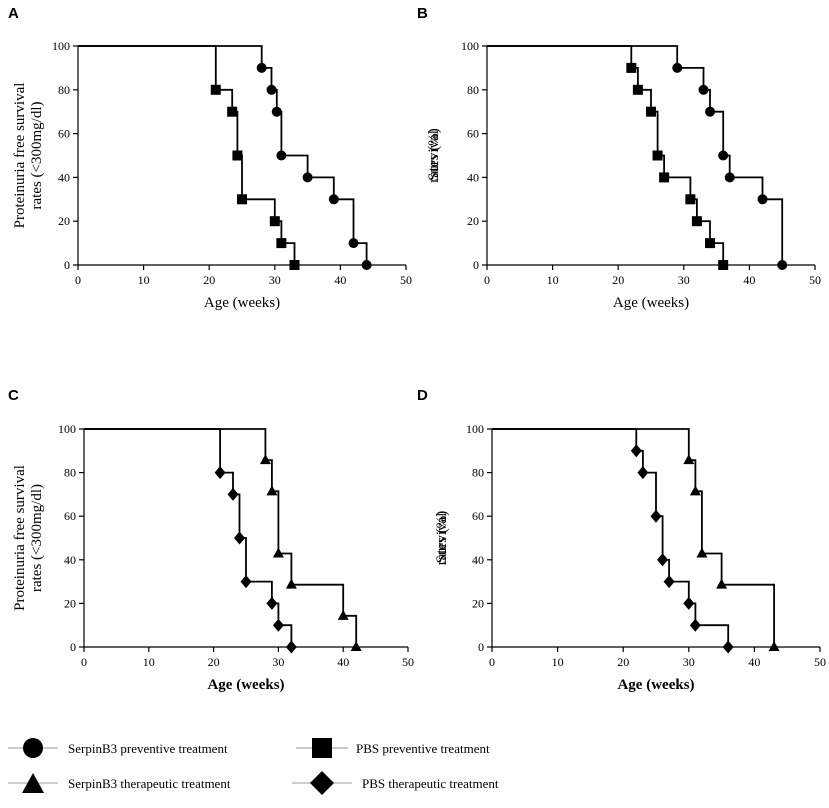 This screenshot has width=829, height=808. Describe the element at coordinates (473, 177) in the screenshot. I see `y-tick-label: 40` at that location.